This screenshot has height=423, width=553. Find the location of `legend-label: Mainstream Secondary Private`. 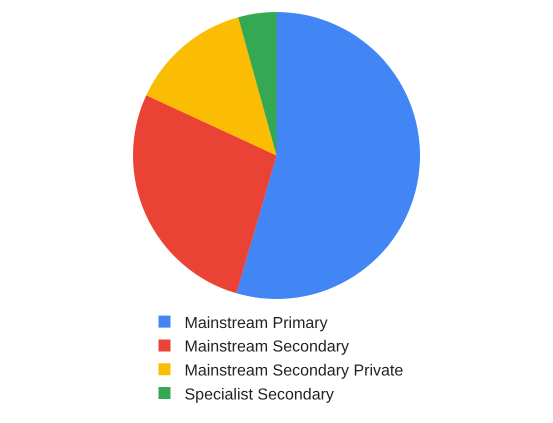

legend-label: Mainstream Secondary Private is located at coordinates (294, 371).